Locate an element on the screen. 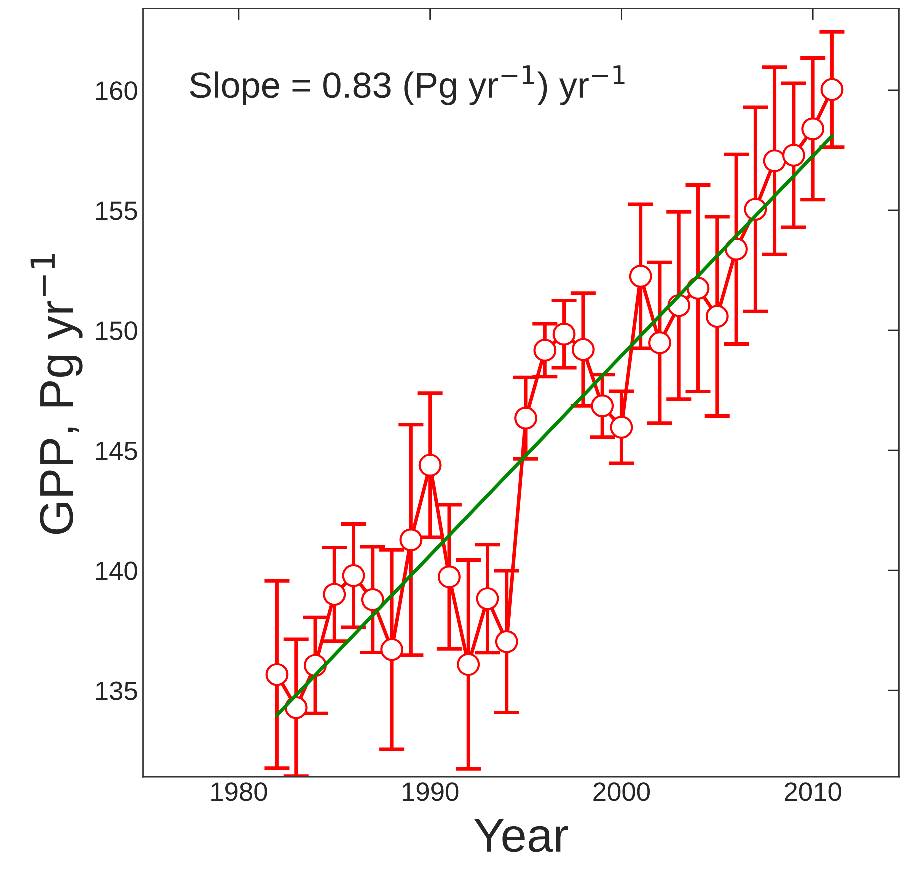 This screenshot has height=883, width=901. y-tick-label: 160 is located at coordinates (117, 91).